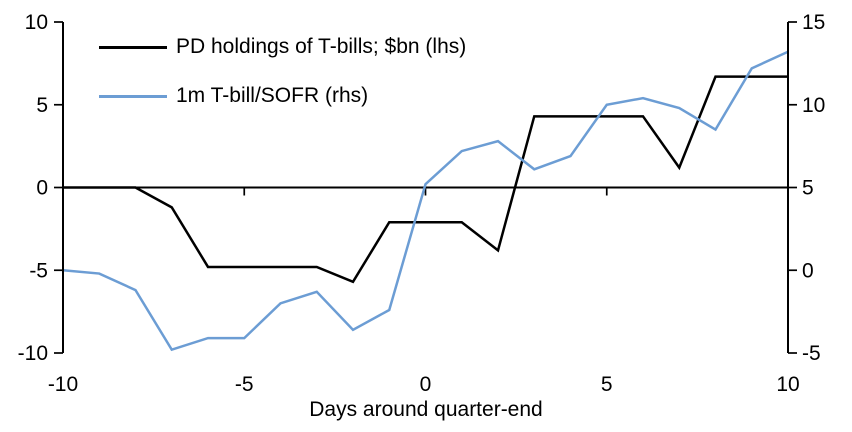 This screenshot has width=852, height=432. Describe the element at coordinates (808, 270) in the screenshot. I see `right-axis-tick-label: 0` at that location.